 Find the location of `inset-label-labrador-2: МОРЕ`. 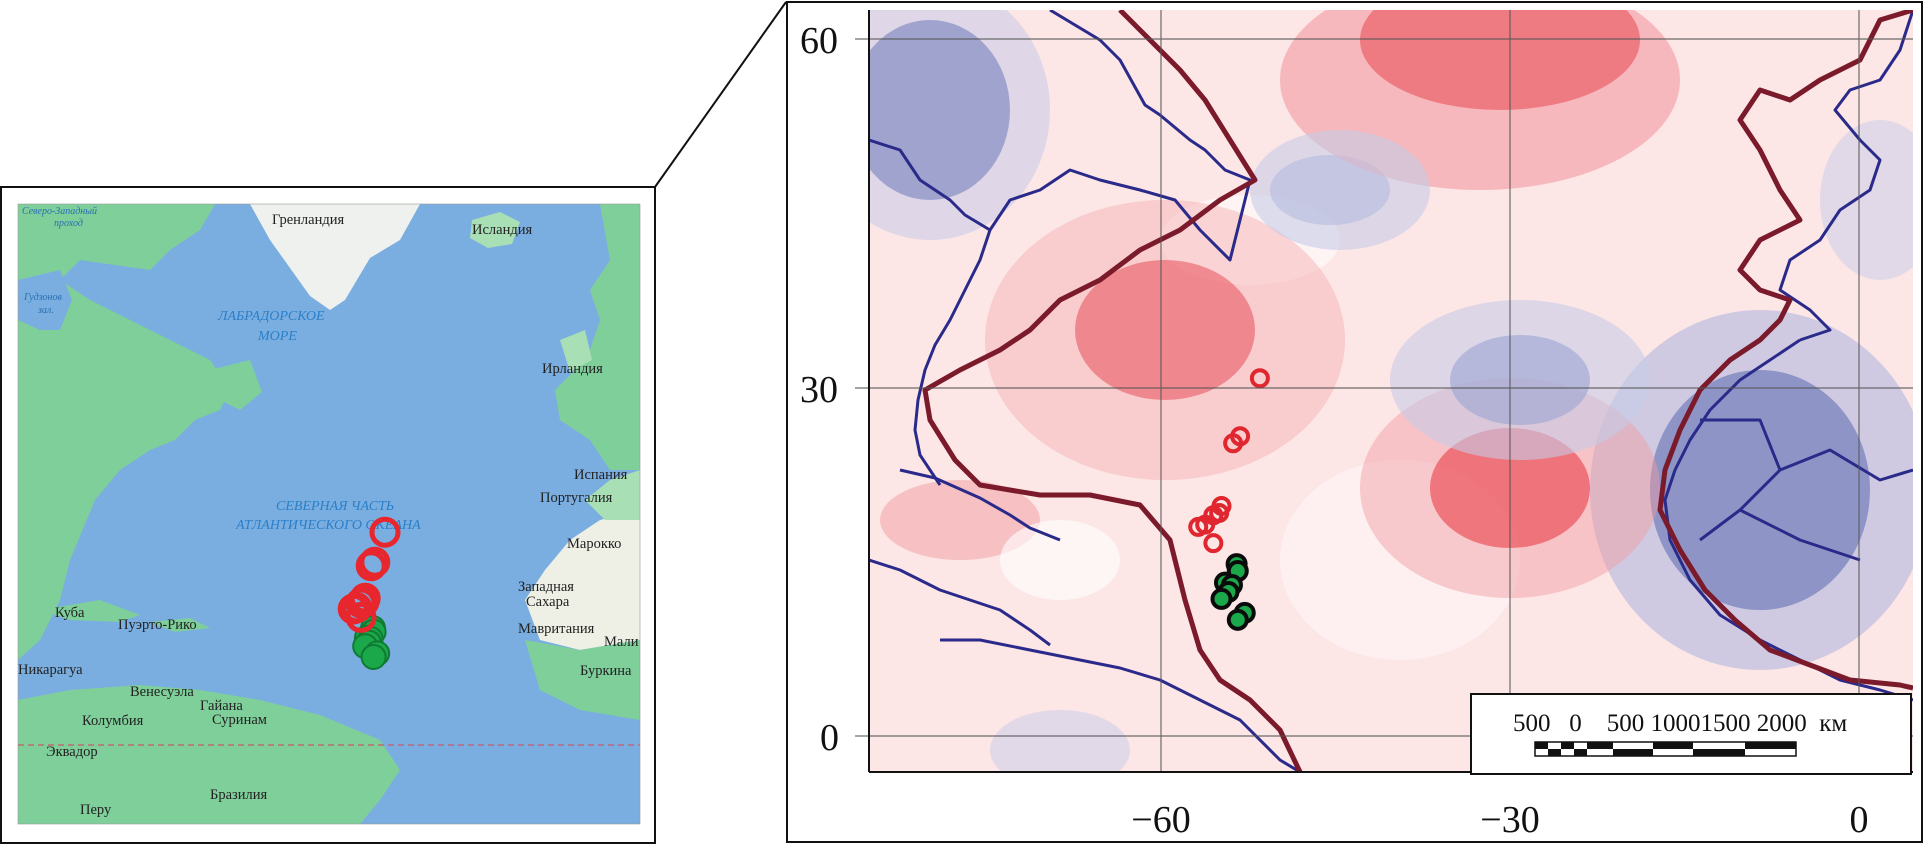

inset-label-labrador-2: МОРЕ is located at coordinates (277, 336).